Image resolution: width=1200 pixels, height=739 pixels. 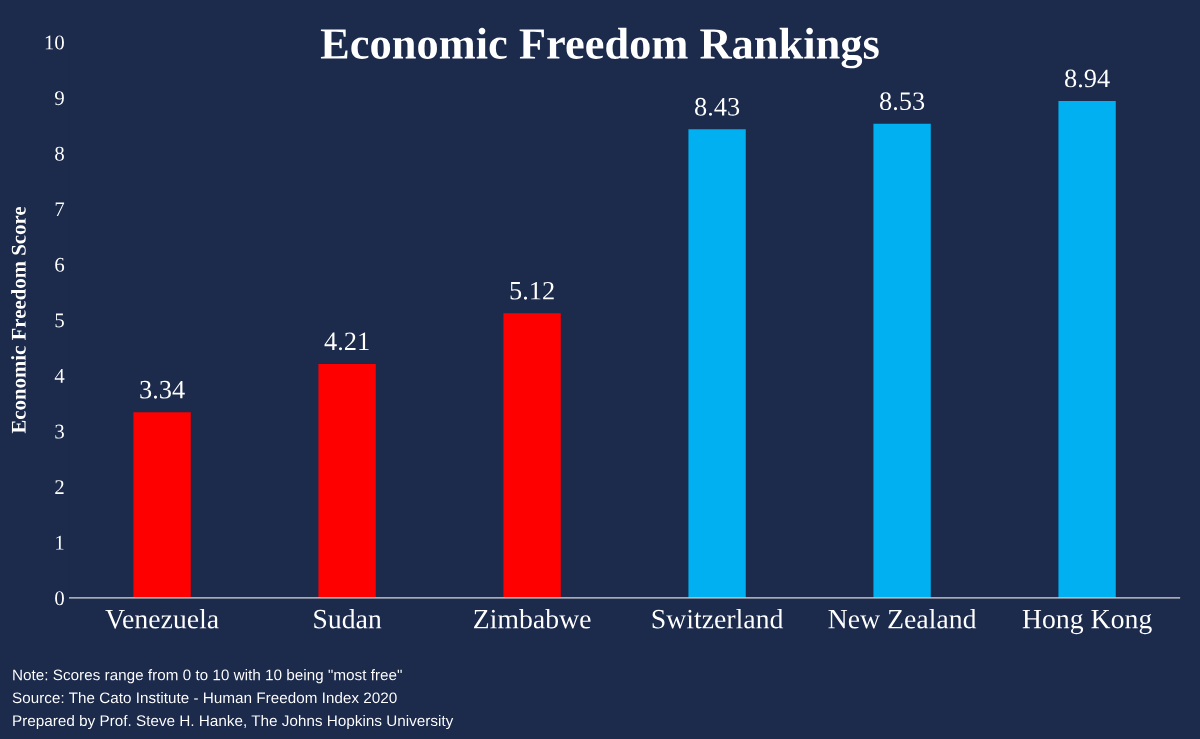 I want to click on x-tick-label: Venezuela, so click(x=162, y=618).